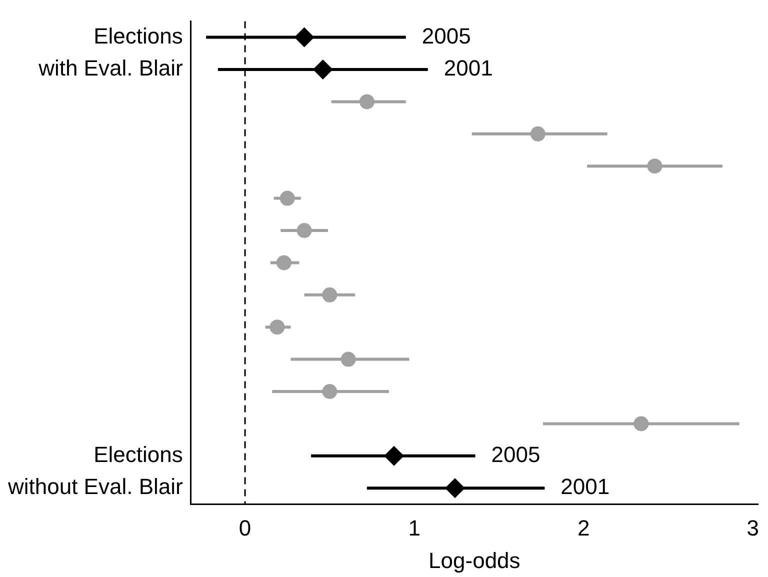 This screenshot has width=768, height=577. Describe the element at coordinates (94, 487) in the screenshot. I see `y-tick-label: without Eval. Blair` at that location.